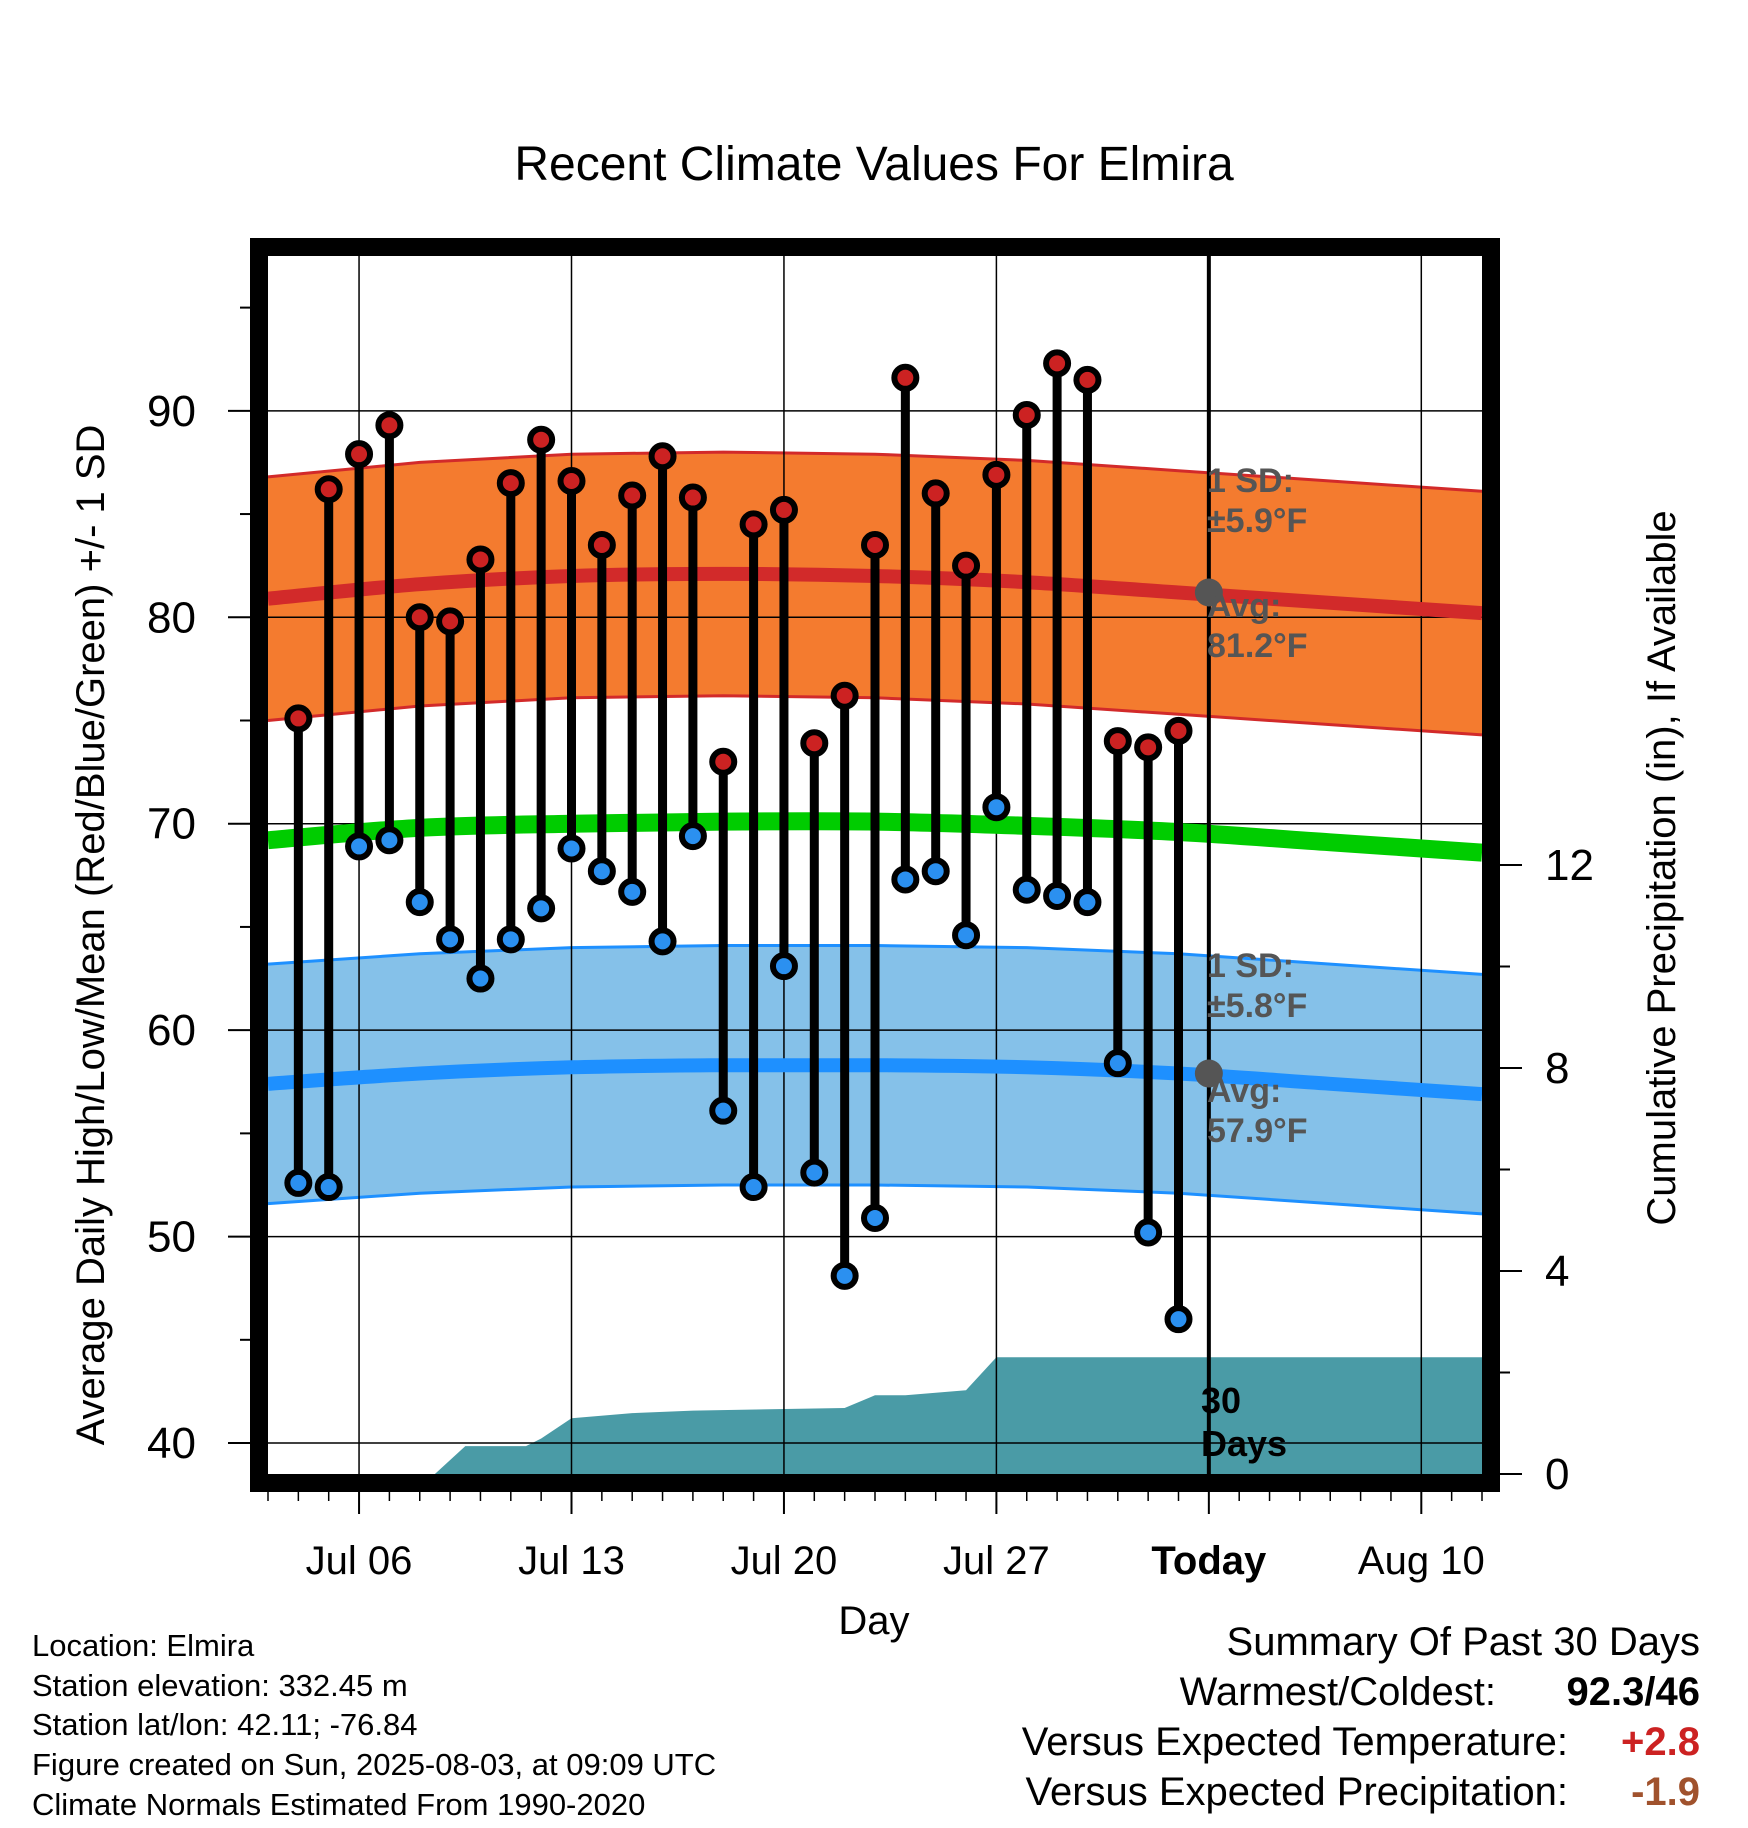 Image resolution: width=1748 pixels, height=1828 pixels. What do you see at coordinates (1557, 1068) in the screenshot?
I see `y2-tick-label-8: 8` at bounding box center [1557, 1068].